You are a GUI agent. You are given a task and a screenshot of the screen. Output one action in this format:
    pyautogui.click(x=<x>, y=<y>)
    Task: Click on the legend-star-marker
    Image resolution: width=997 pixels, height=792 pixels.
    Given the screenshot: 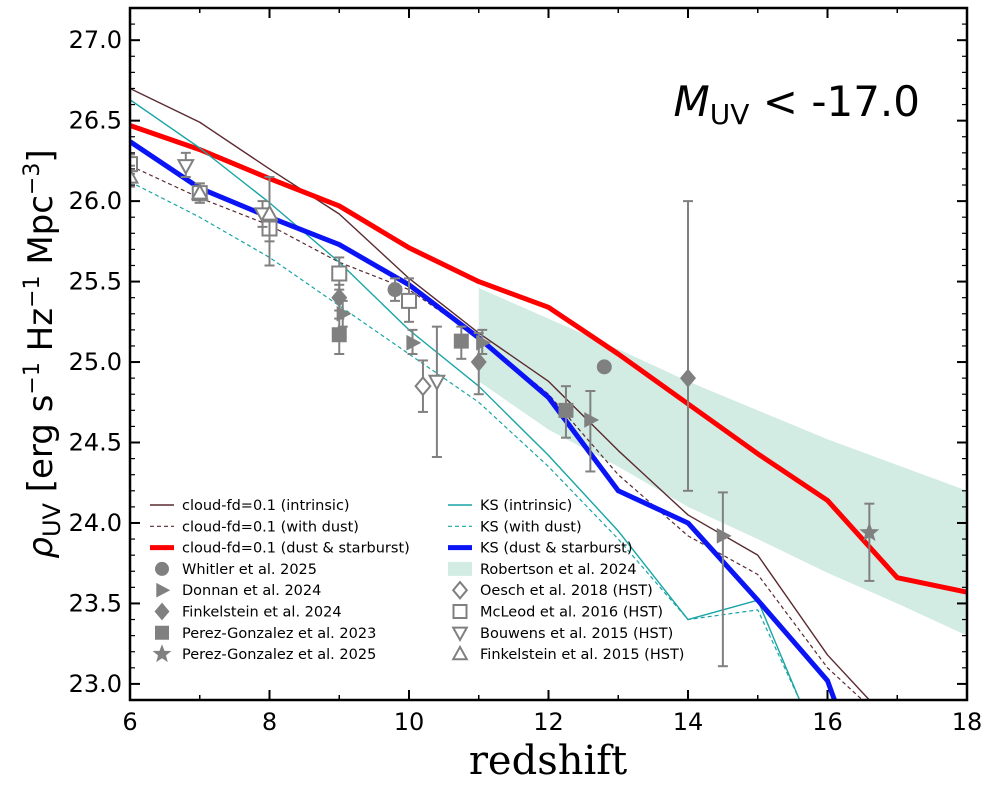 What is the action you would take?
    pyautogui.click(x=162, y=653)
    